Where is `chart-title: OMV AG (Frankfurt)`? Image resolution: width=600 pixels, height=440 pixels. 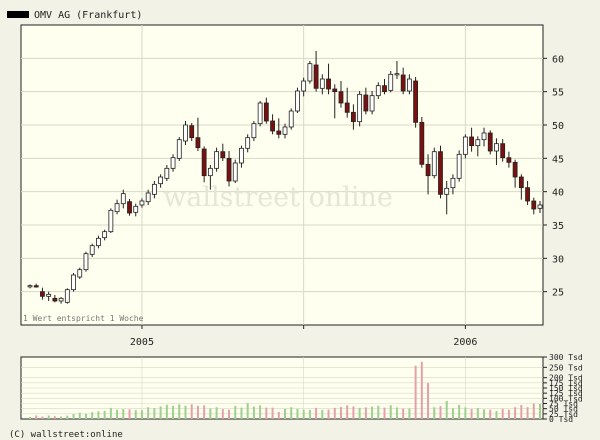
chart-title: OMV AG (Frankfurt) is located at coordinates (88, 15).